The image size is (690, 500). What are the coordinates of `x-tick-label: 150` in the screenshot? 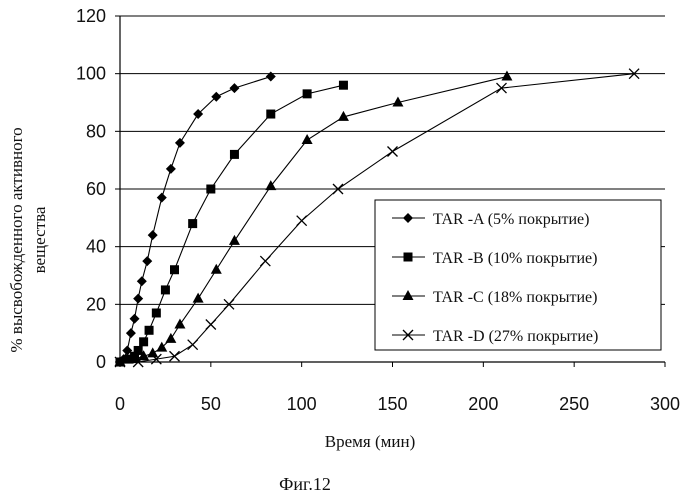 It's located at (392, 404).